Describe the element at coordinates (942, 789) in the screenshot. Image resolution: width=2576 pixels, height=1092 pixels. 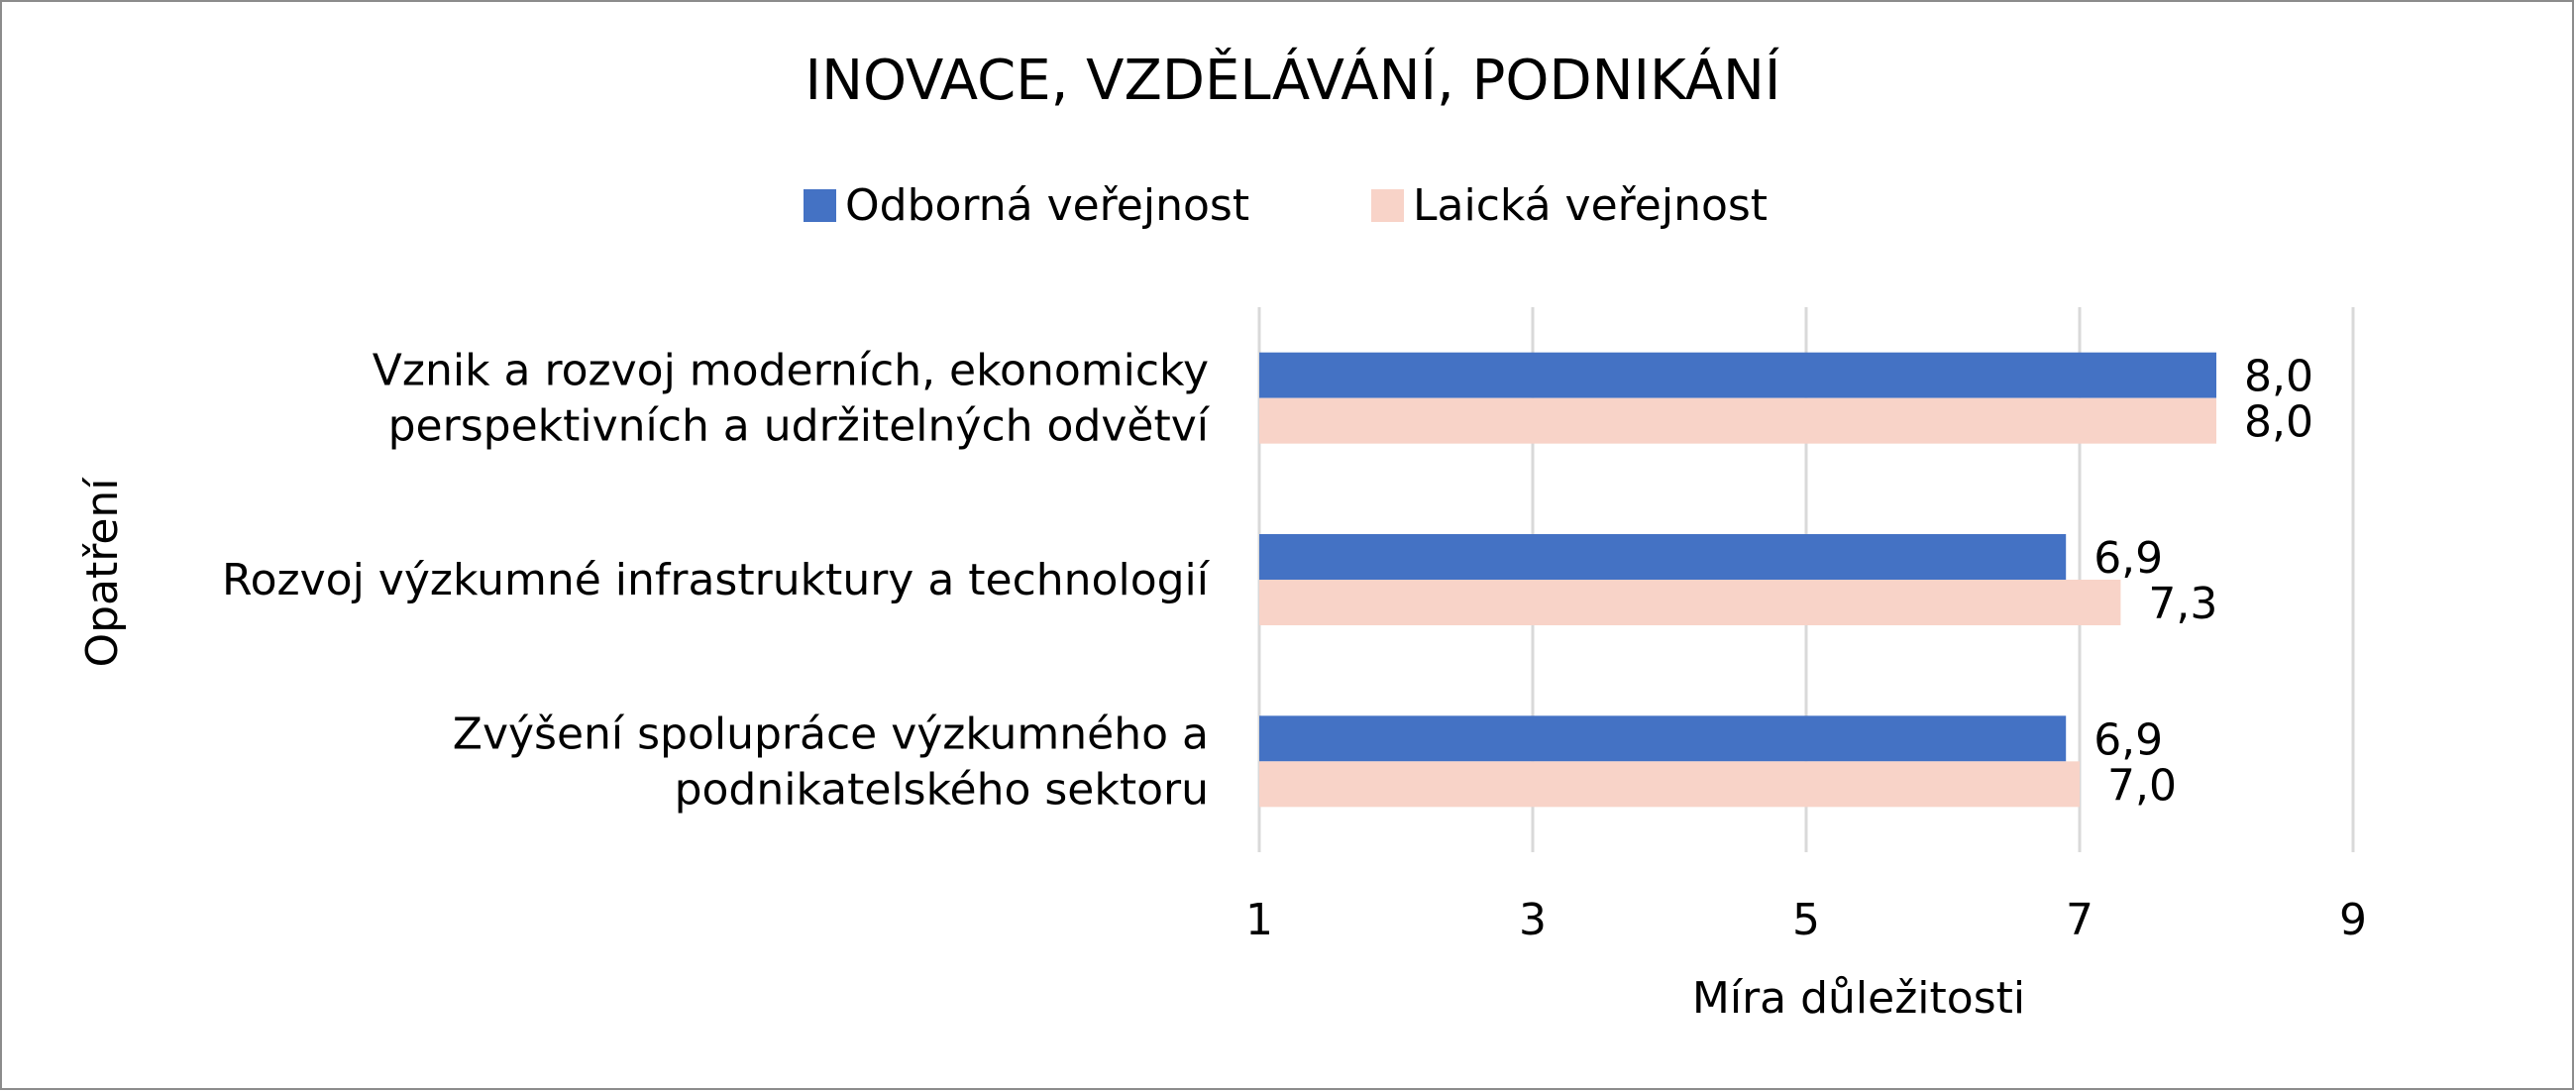
I see `category-label: podnikatelského sektoru` at that location.